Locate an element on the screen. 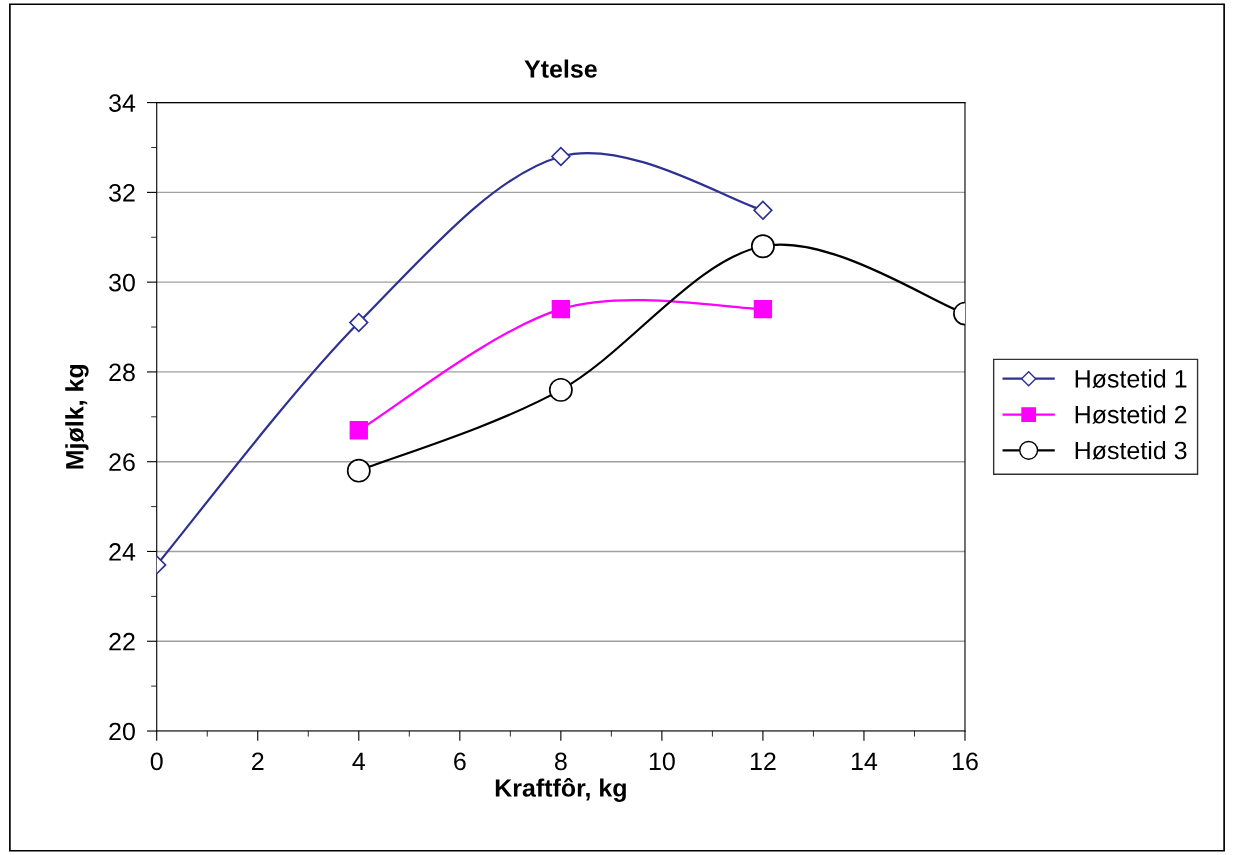 Image resolution: width=1234 pixels, height=855 pixels. y-tick-label: 30 is located at coordinates (122, 282).